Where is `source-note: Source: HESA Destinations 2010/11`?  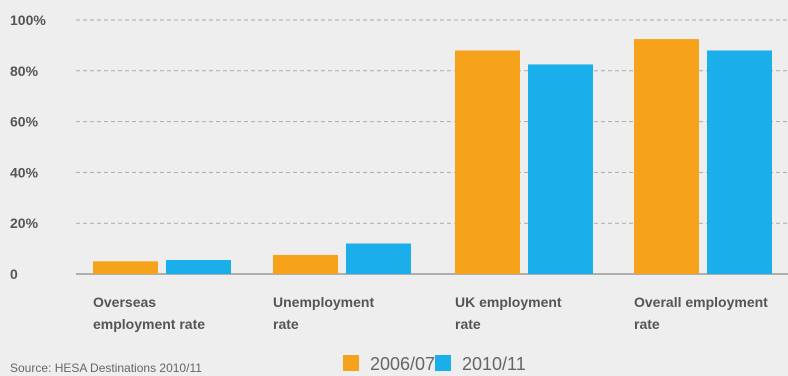
source-note: Source: HESA Destinations 2010/11 is located at coordinates (106, 368).